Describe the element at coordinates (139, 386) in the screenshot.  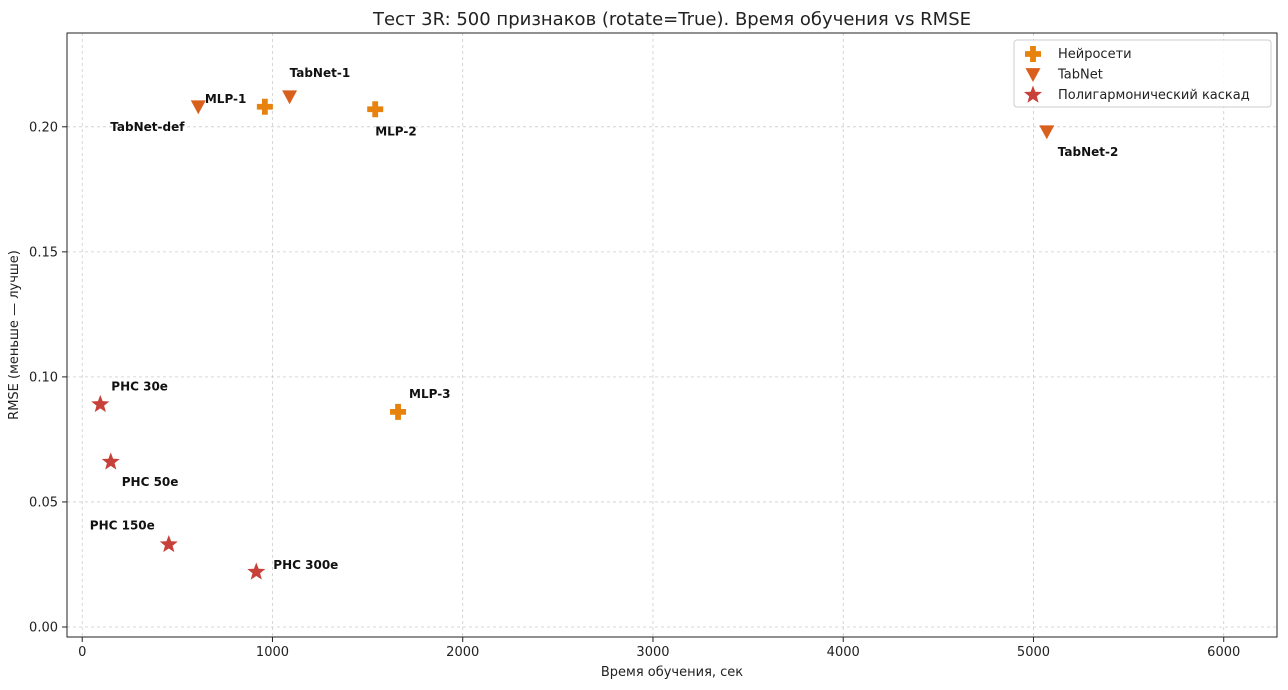
I see `data-label: PHC 30e` at that location.